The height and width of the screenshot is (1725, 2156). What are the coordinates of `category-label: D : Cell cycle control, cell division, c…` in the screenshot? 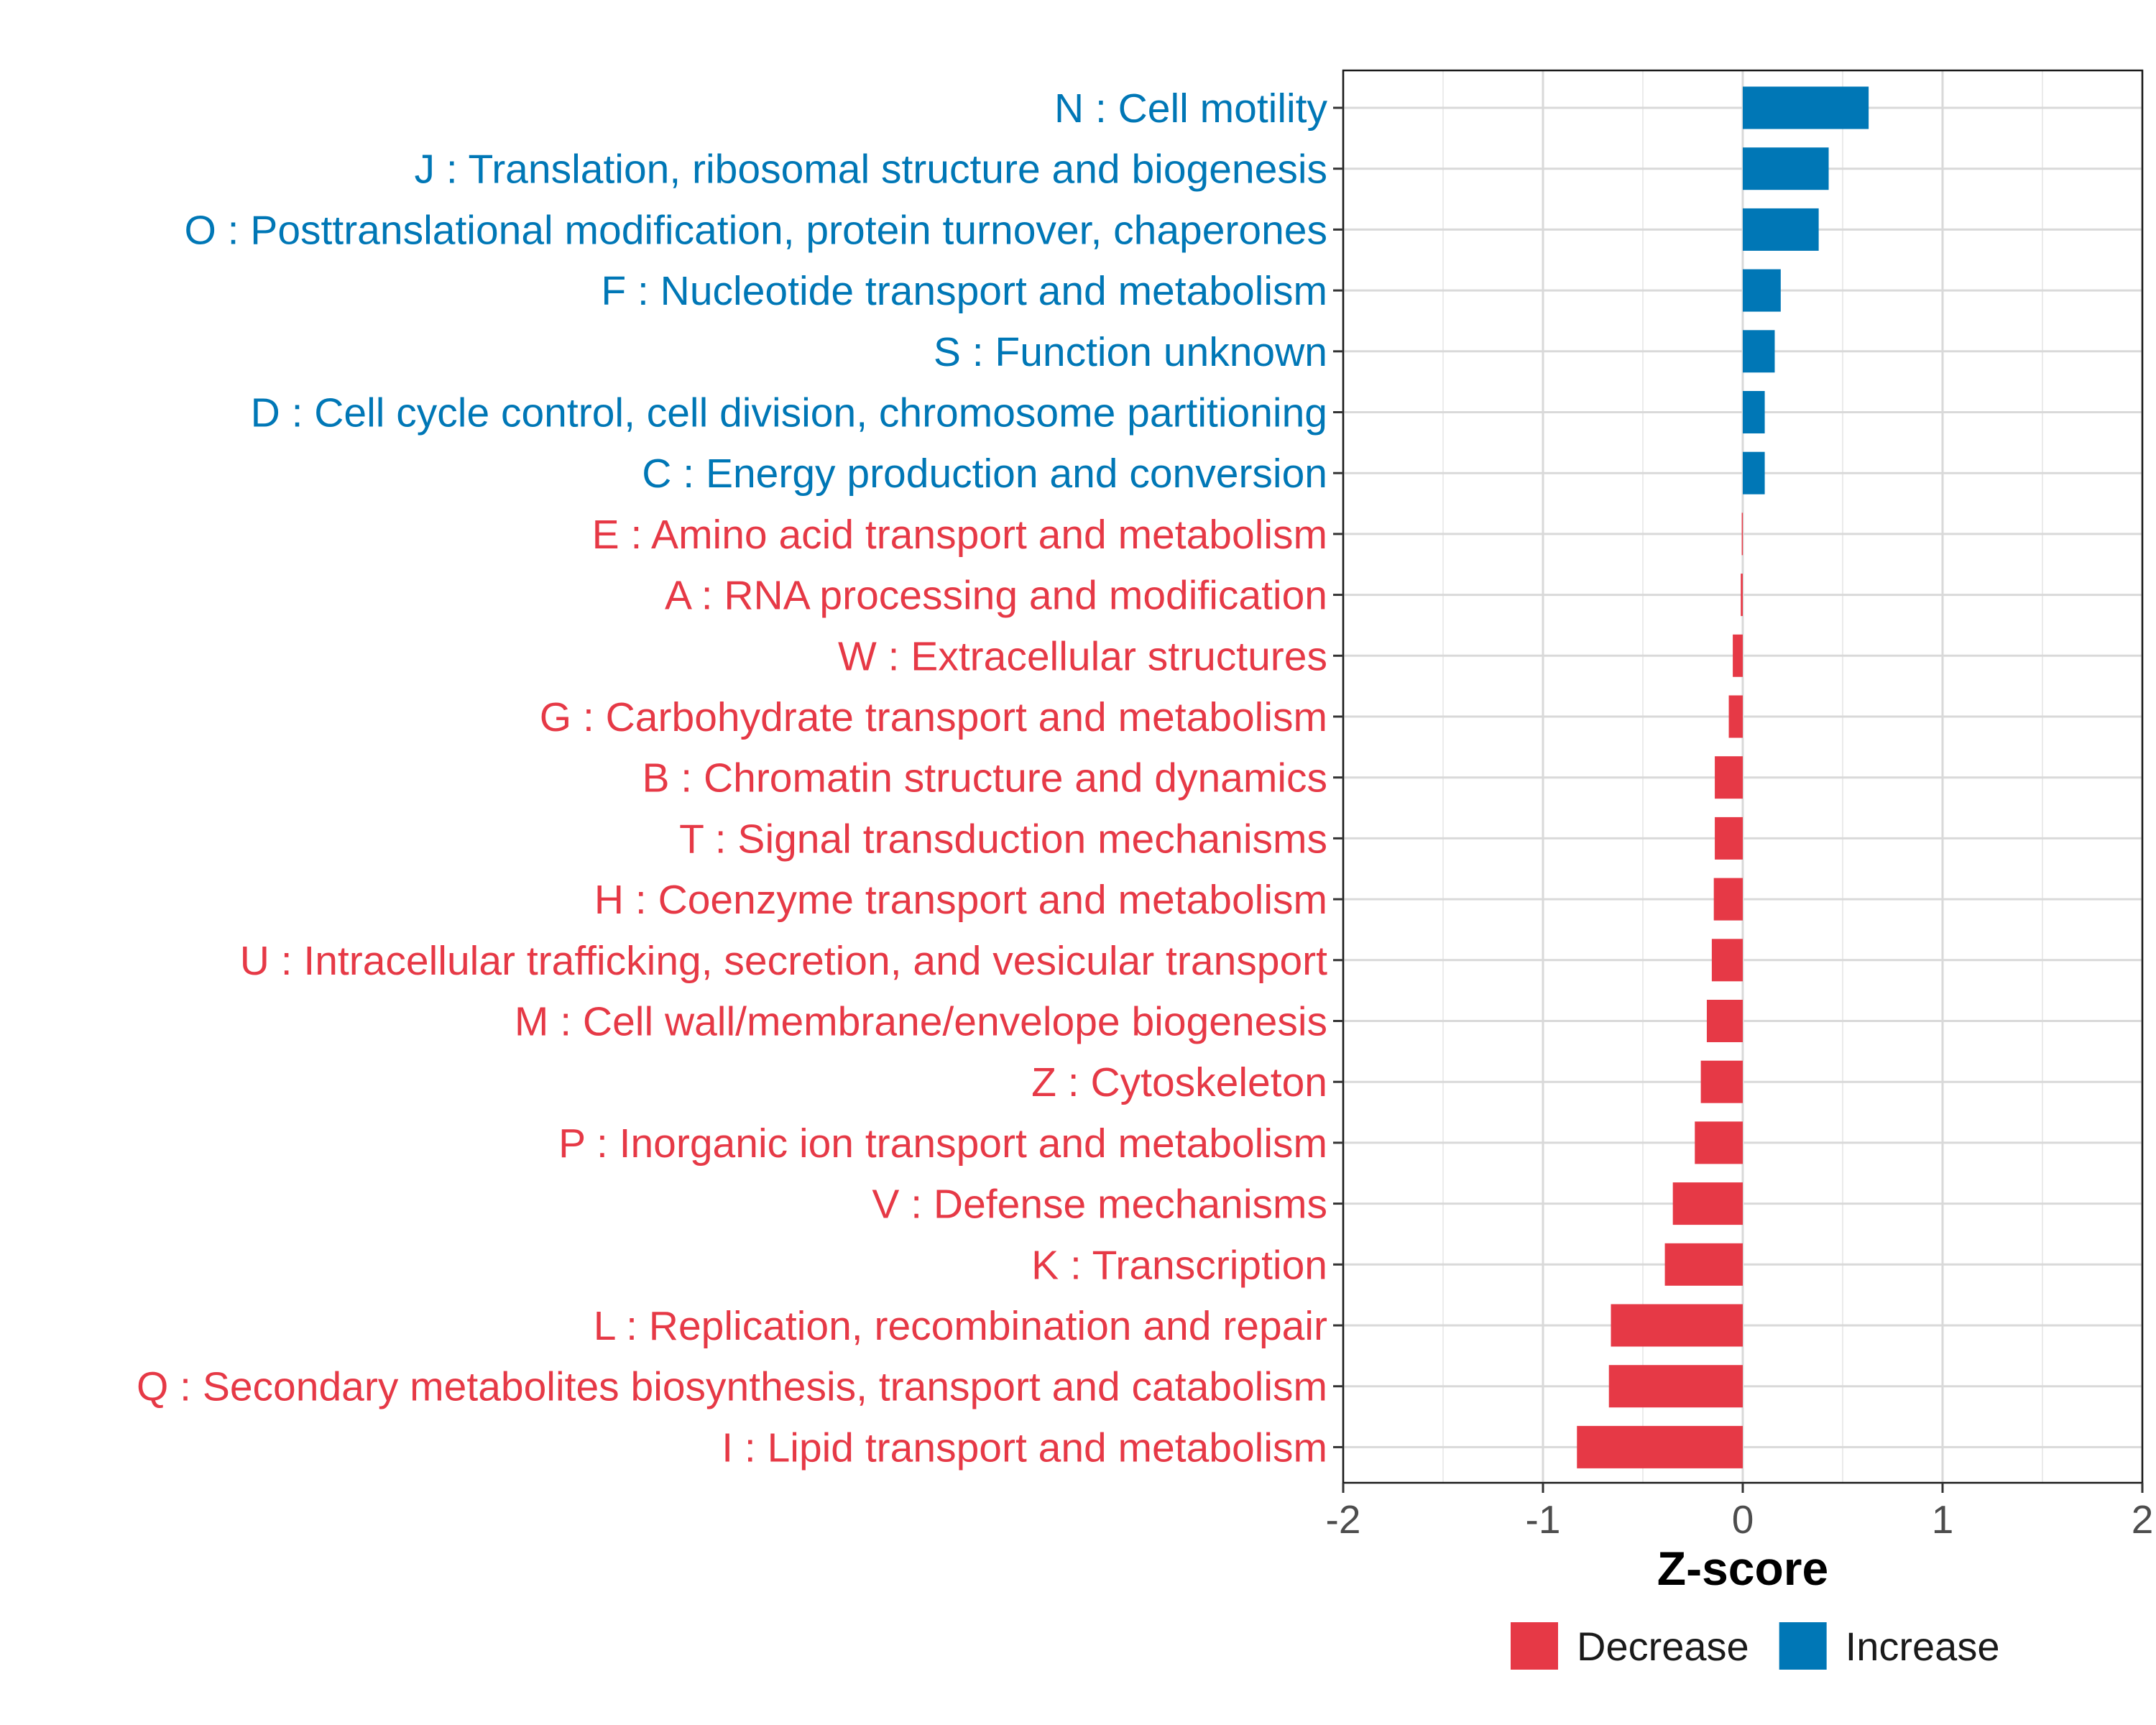 It's located at (789, 413).